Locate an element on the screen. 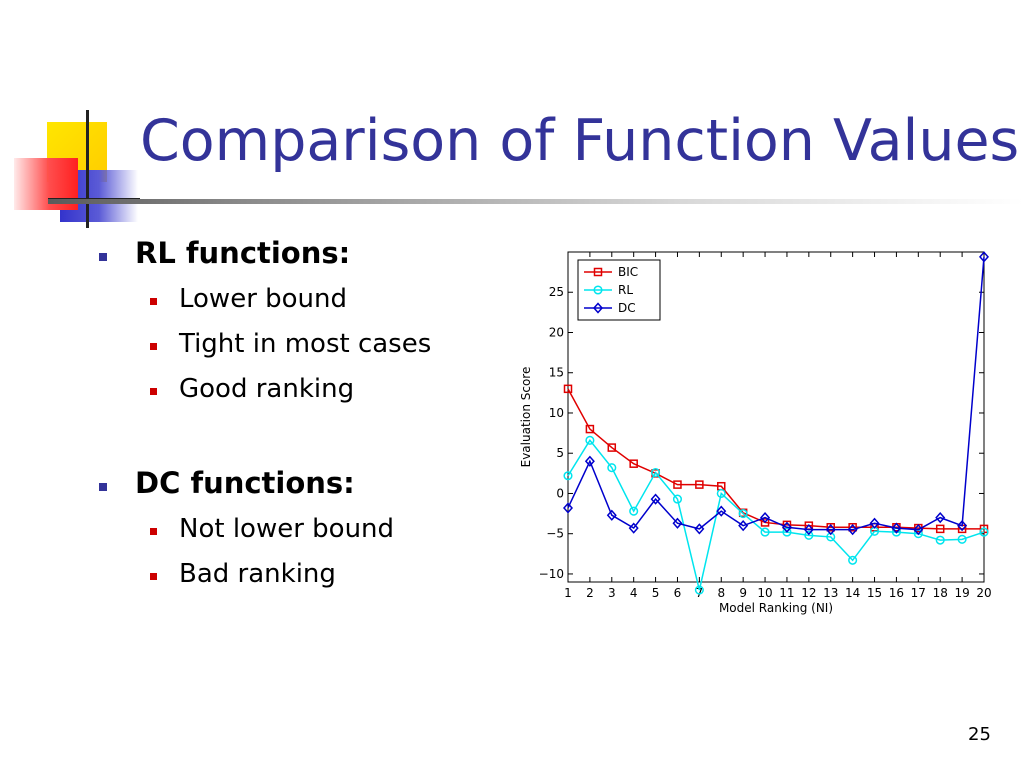 Image resolution: width=1024 pixels, height=768 pixels. x-tick-label: 20 is located at coordinates (983, 593).